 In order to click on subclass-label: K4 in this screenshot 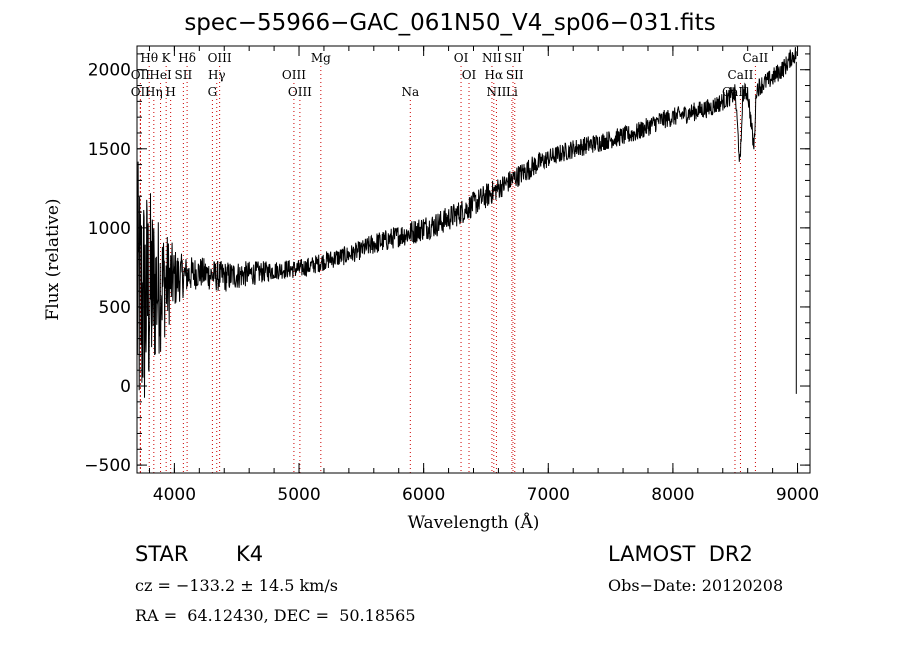, I will do `click(250, 554)`.